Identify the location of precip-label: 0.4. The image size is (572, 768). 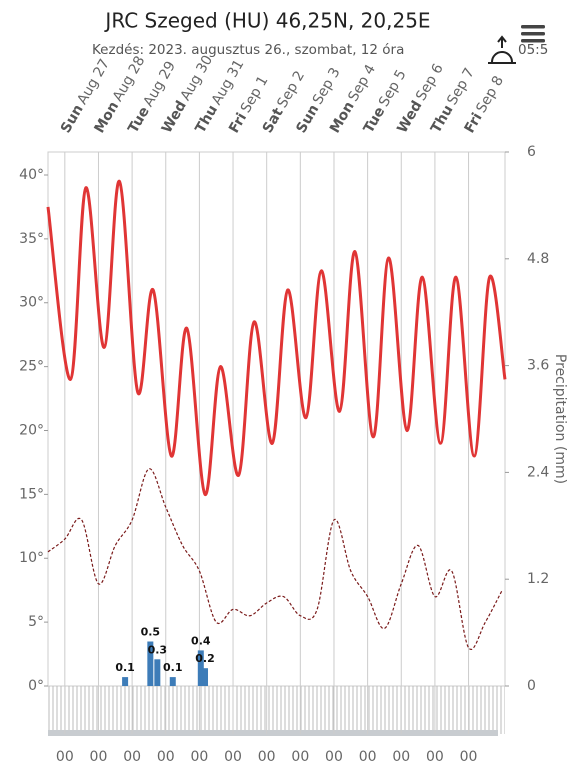
(201, 640).